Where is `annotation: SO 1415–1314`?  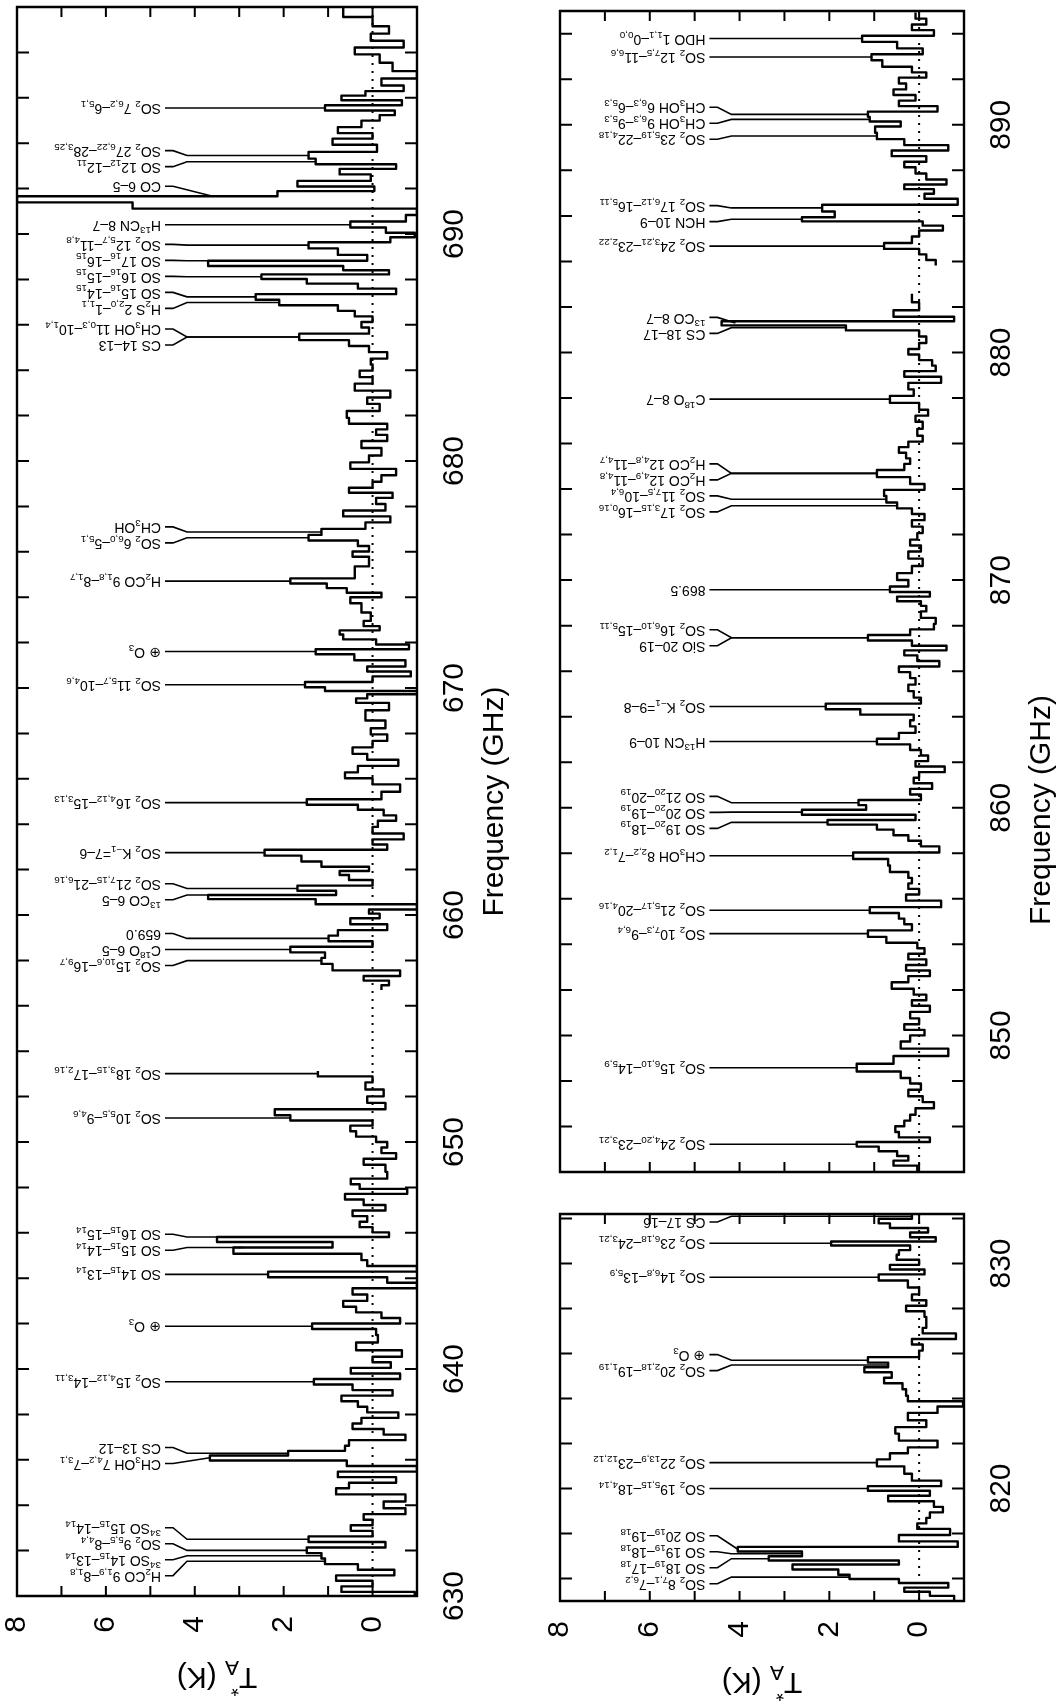 annotation: SO 1415–1314 is located at coordinates (118, 1274).